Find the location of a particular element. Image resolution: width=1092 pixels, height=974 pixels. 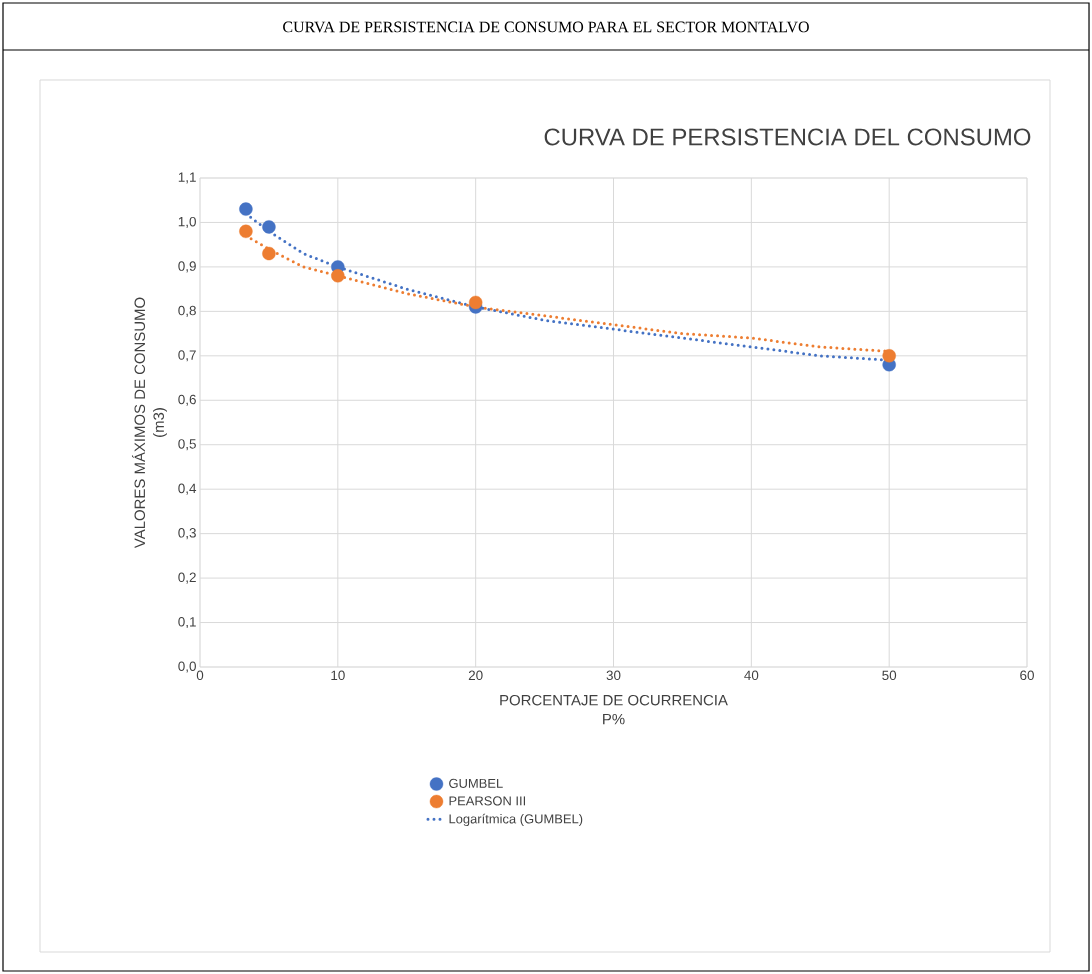

y-tick-label: 0,3 is located at coordinates (187, 534).